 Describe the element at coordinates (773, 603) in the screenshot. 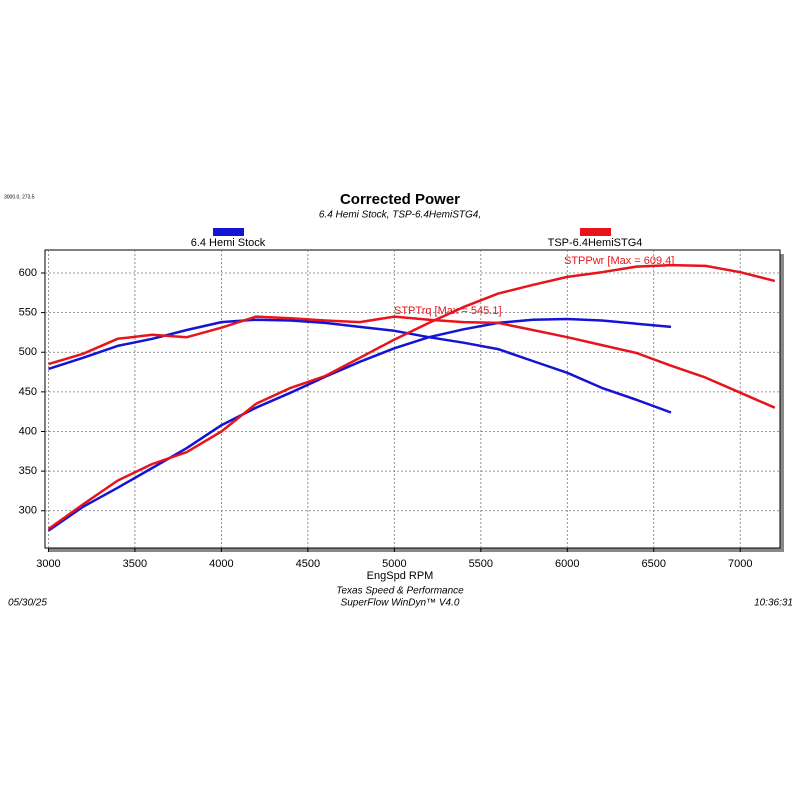

I see `time: 10:36:31` at that location.